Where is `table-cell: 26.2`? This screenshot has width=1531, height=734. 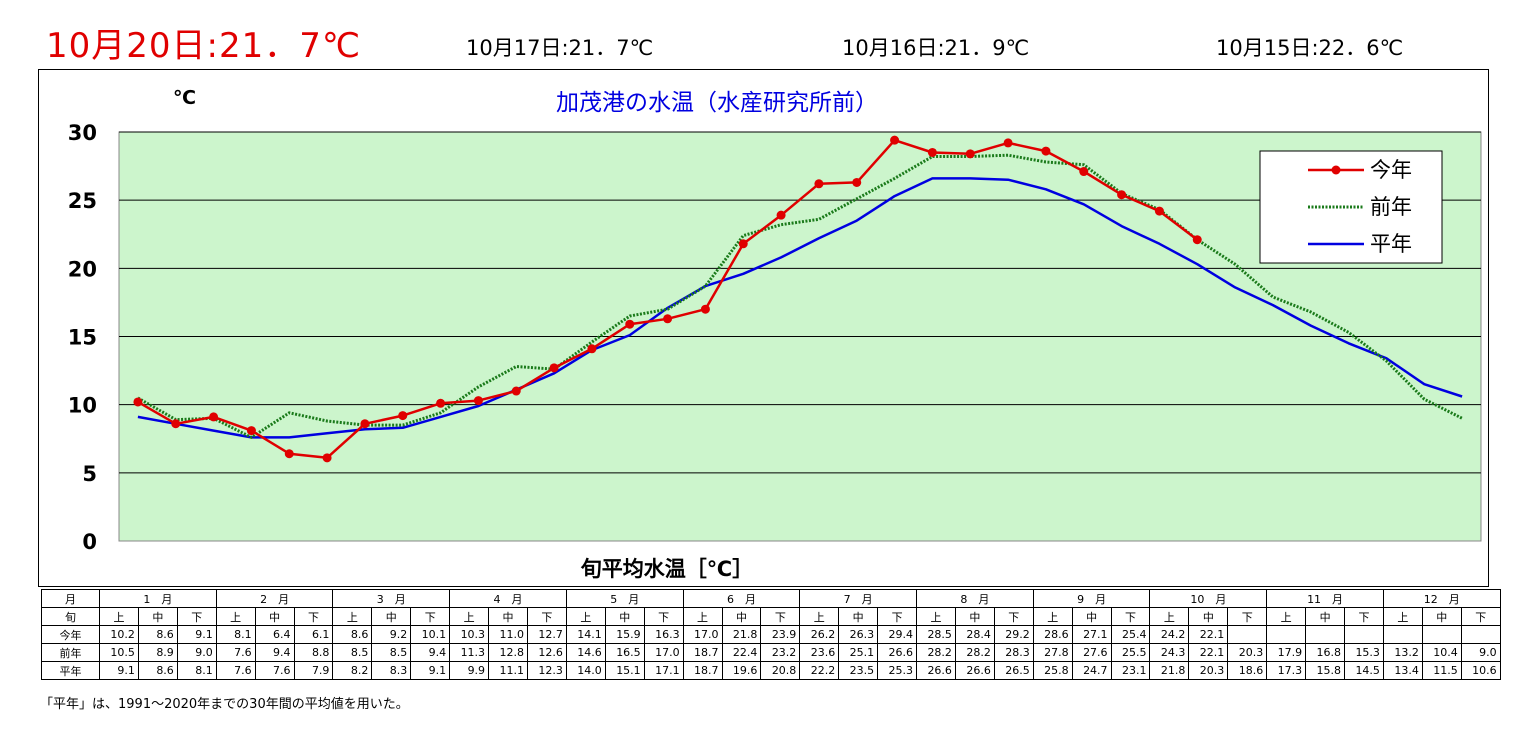 table-cell: 26.2 is located at coordinates (819, 634).